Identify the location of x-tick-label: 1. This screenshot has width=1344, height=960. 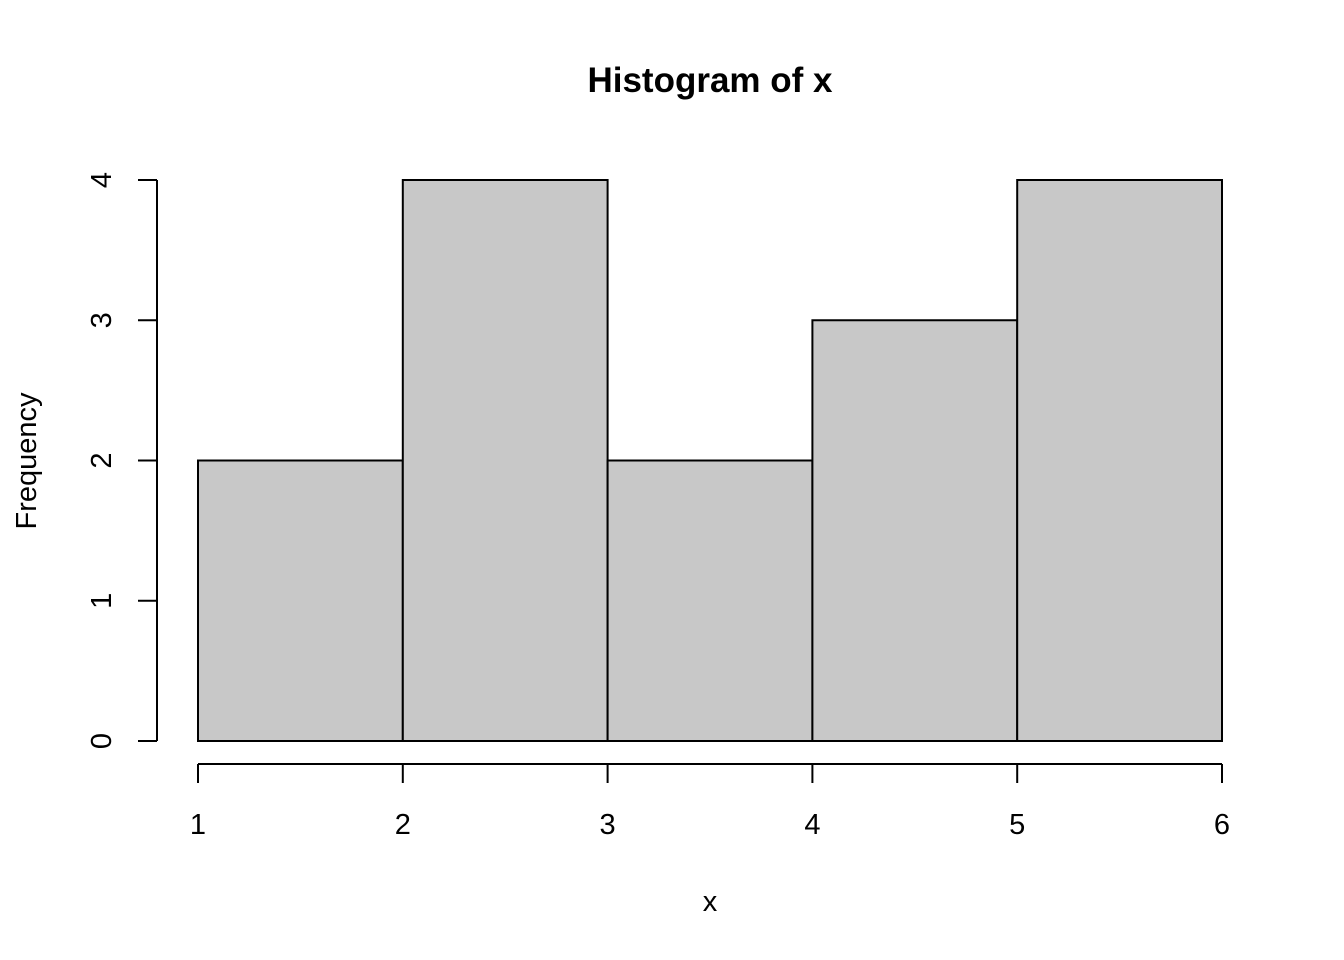
(198, 825).